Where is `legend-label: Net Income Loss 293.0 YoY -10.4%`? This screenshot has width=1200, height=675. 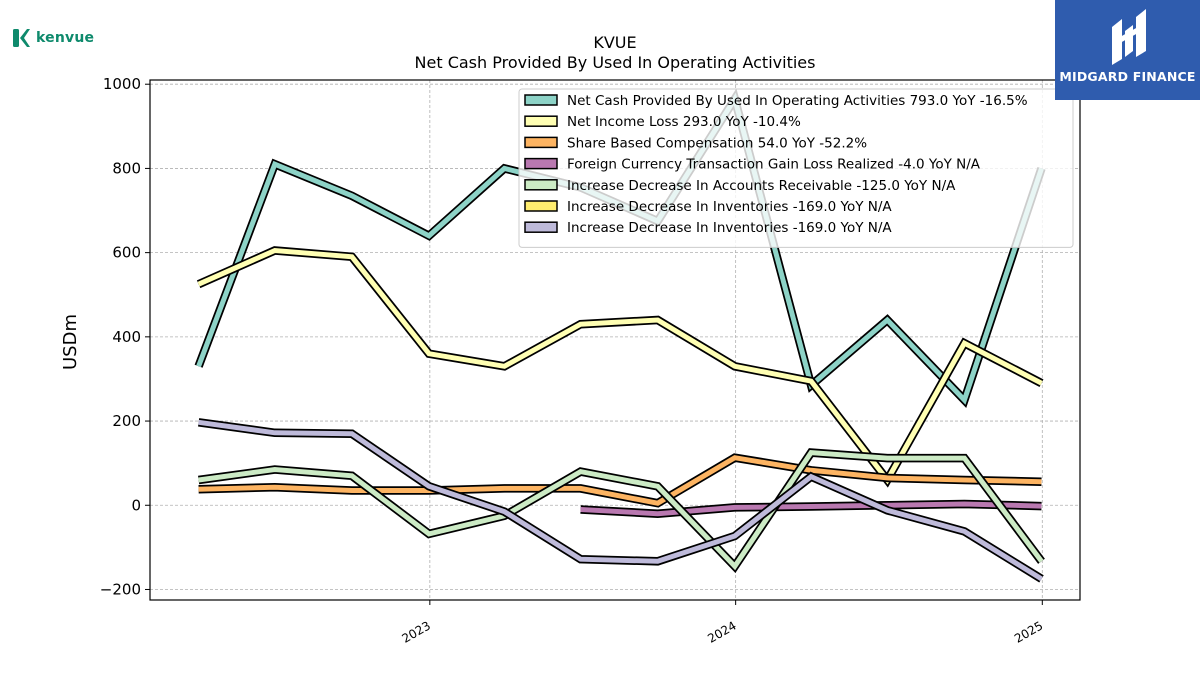
legend-label: Net Income Loss 293.0 YoY -10.4% is located at coordinates (684, 122).